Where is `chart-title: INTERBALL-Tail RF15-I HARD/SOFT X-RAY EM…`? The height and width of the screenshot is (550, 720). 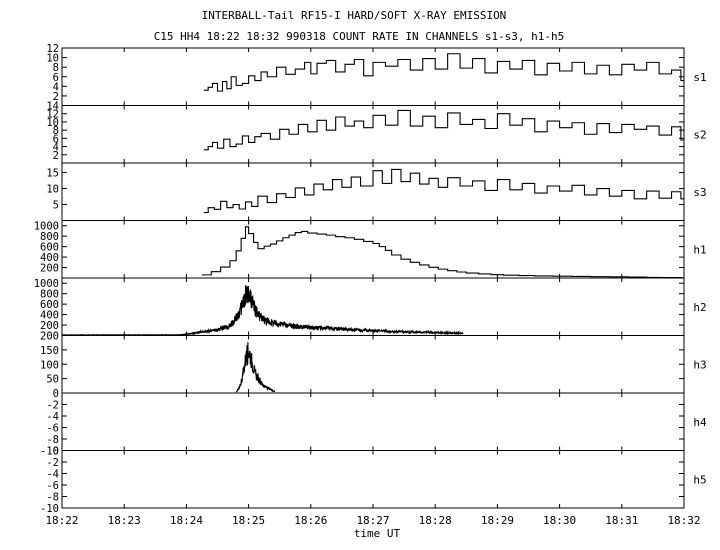 chart-title: INTERBALL-Tail RF15-I HARD/SOFT X-RAY EM… is located at coordinates (354, 15).